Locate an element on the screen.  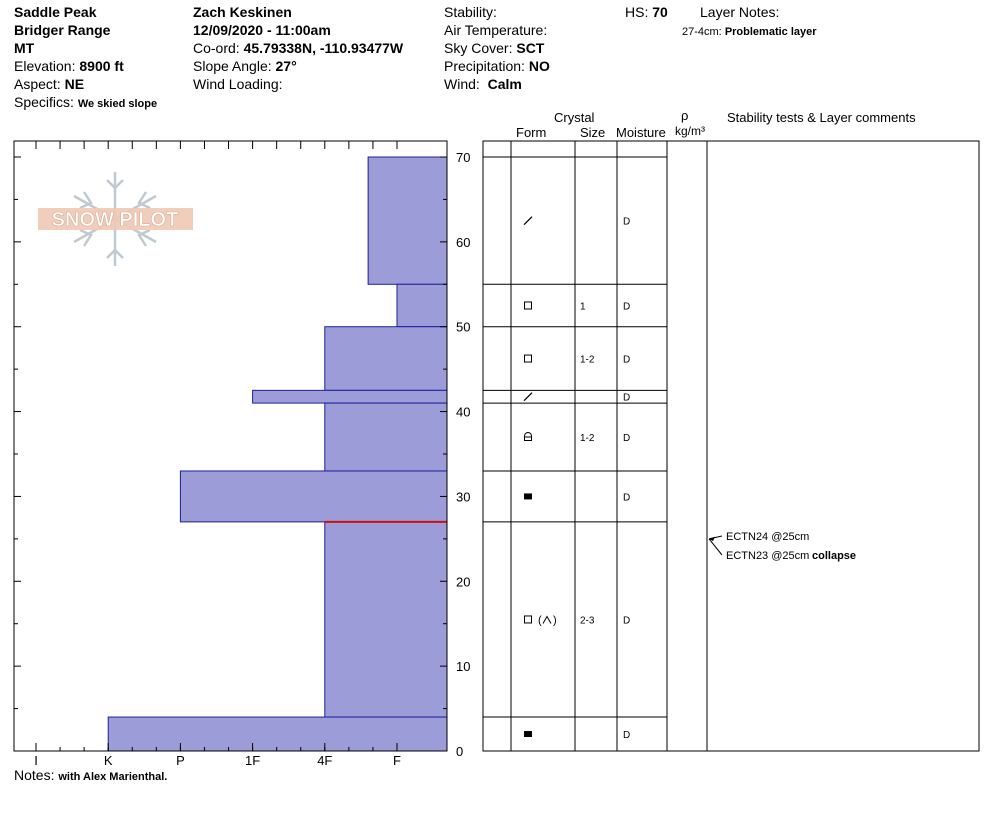
hs-row: HS: 70 is located at coordinates (646, 12).